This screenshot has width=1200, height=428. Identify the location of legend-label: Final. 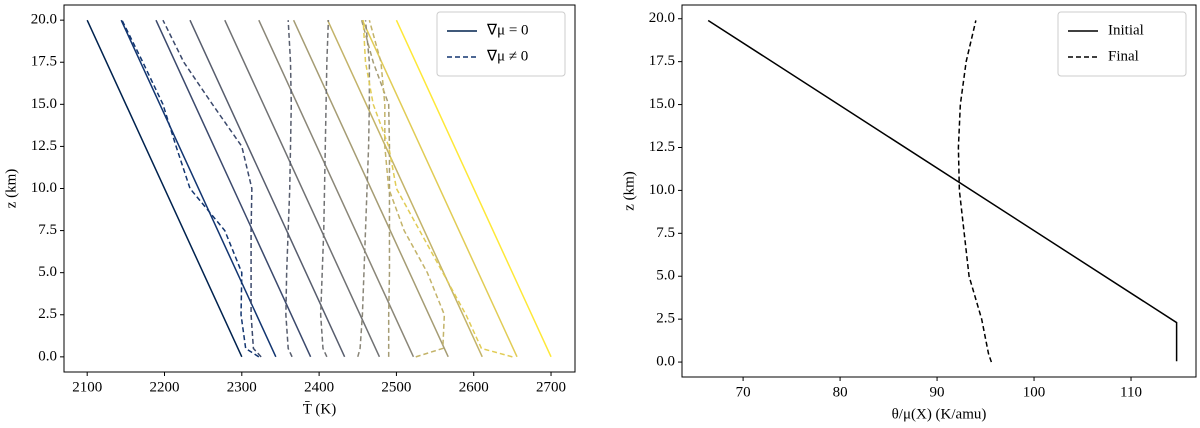
(1123, 56).